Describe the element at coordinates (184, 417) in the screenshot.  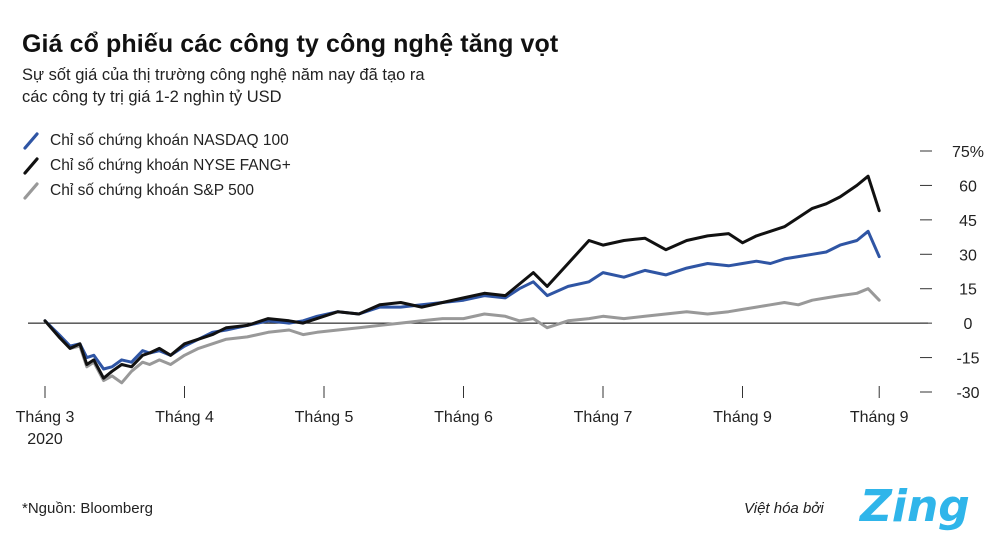
I see `x-tick-label: Tháng 4` at that location.